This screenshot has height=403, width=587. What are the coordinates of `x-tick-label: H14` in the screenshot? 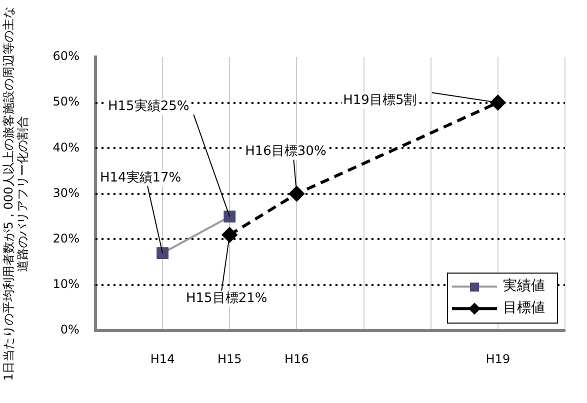 It's located at (162, 359).